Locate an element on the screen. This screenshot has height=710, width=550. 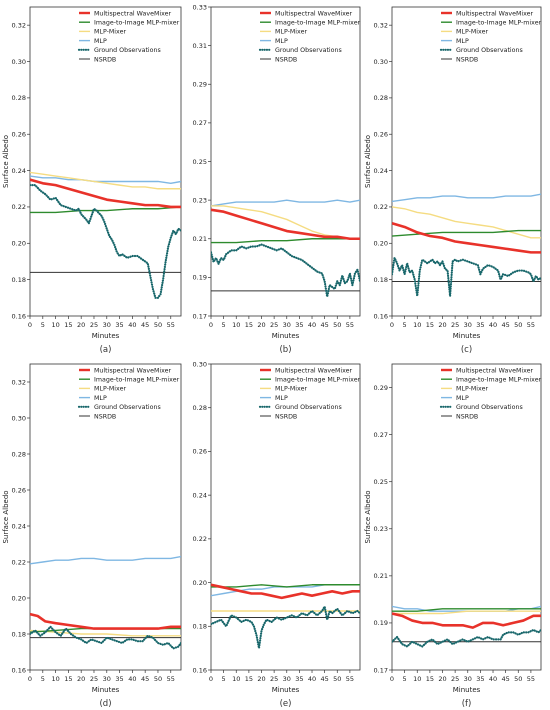
y-tick-label: 0.32 is located at coordinates (19, 25).